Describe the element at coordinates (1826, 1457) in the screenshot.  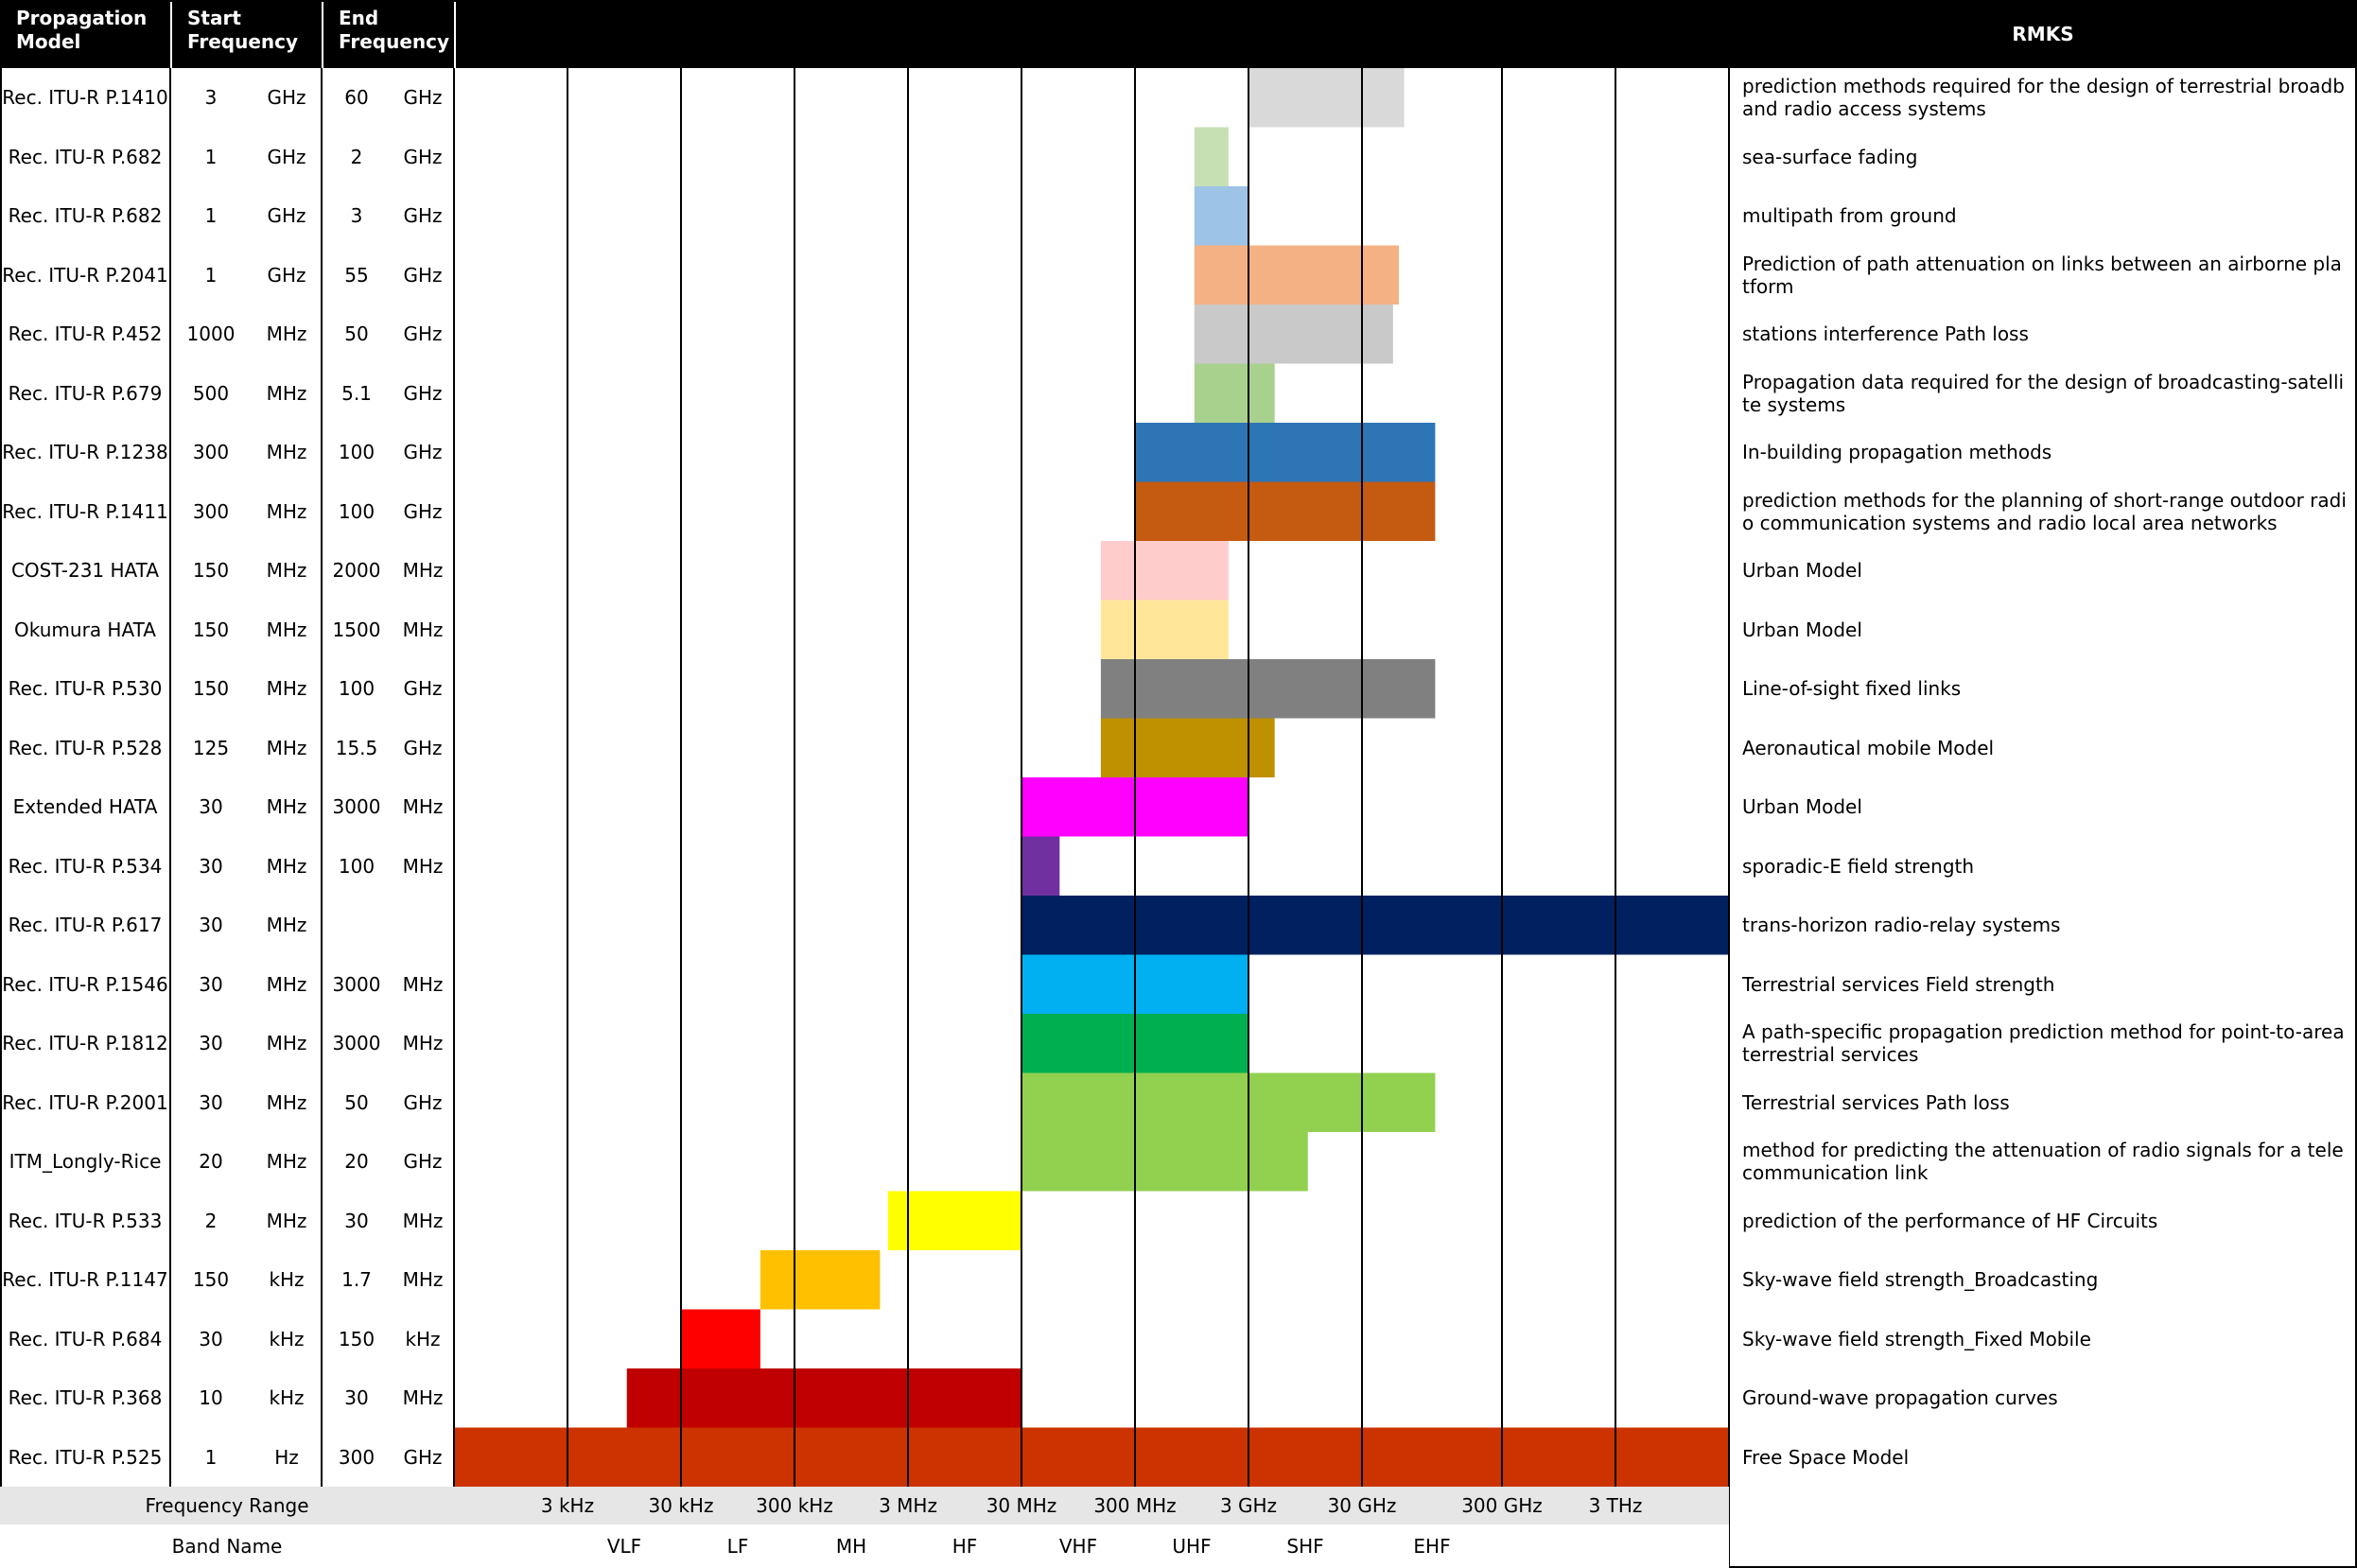
I see `row-remark: Free Space Model` at that location.